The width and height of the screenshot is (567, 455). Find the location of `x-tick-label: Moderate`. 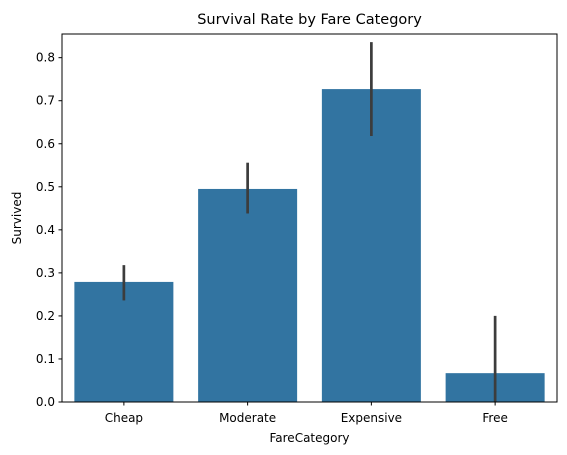

x-tick-label: Moderate is located at coordinates (247, 418).